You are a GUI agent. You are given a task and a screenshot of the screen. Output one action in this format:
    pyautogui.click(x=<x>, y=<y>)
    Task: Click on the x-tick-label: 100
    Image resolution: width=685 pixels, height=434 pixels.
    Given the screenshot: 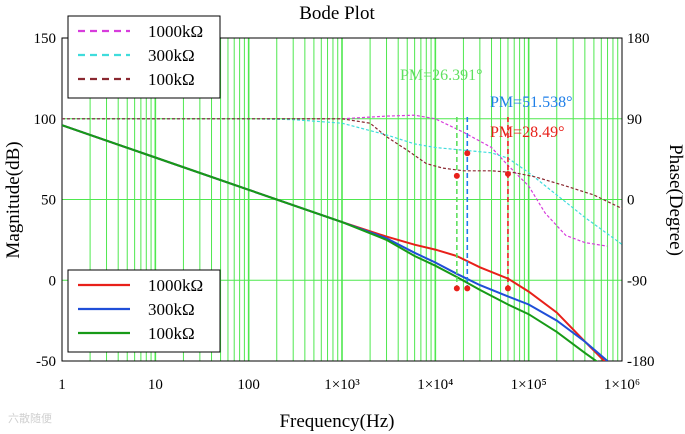 What is the action you would take?
    pyautogui.click(x=248, y=385)
    